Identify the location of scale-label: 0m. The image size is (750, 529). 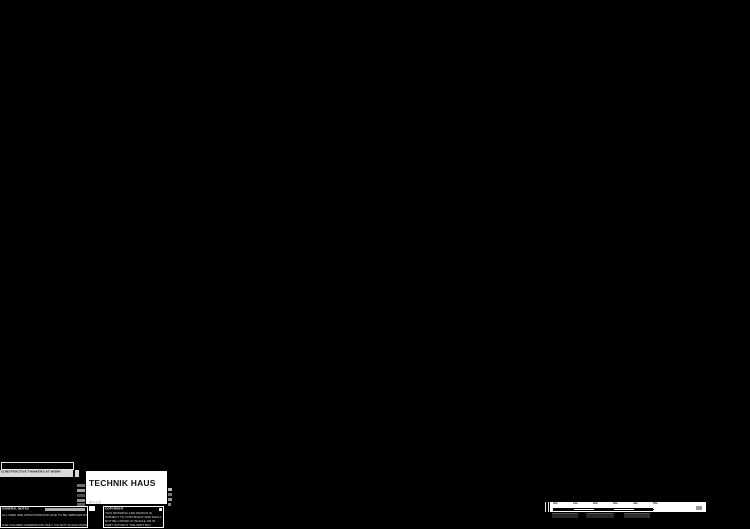
(555, 504).